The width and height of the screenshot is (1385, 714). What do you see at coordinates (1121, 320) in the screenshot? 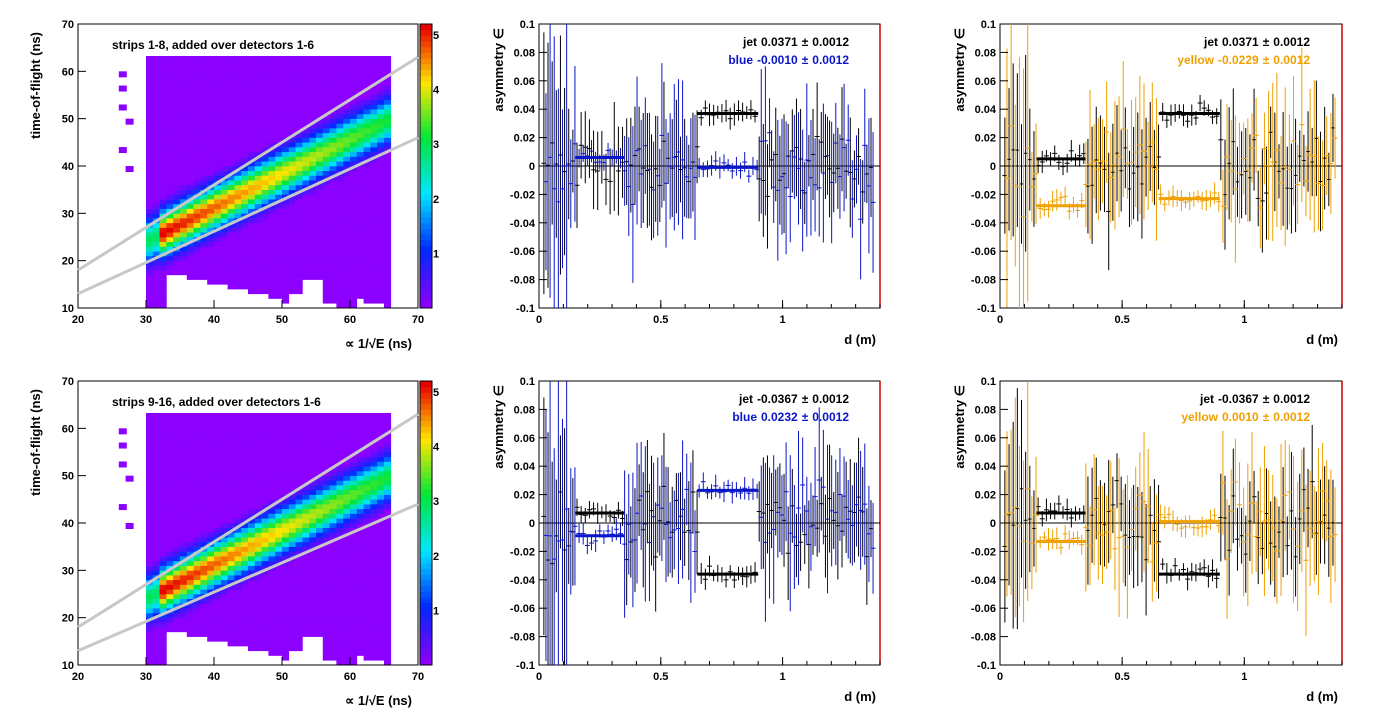
I see `x-tick-label: 0.5` at bounding box center [1121, 320].